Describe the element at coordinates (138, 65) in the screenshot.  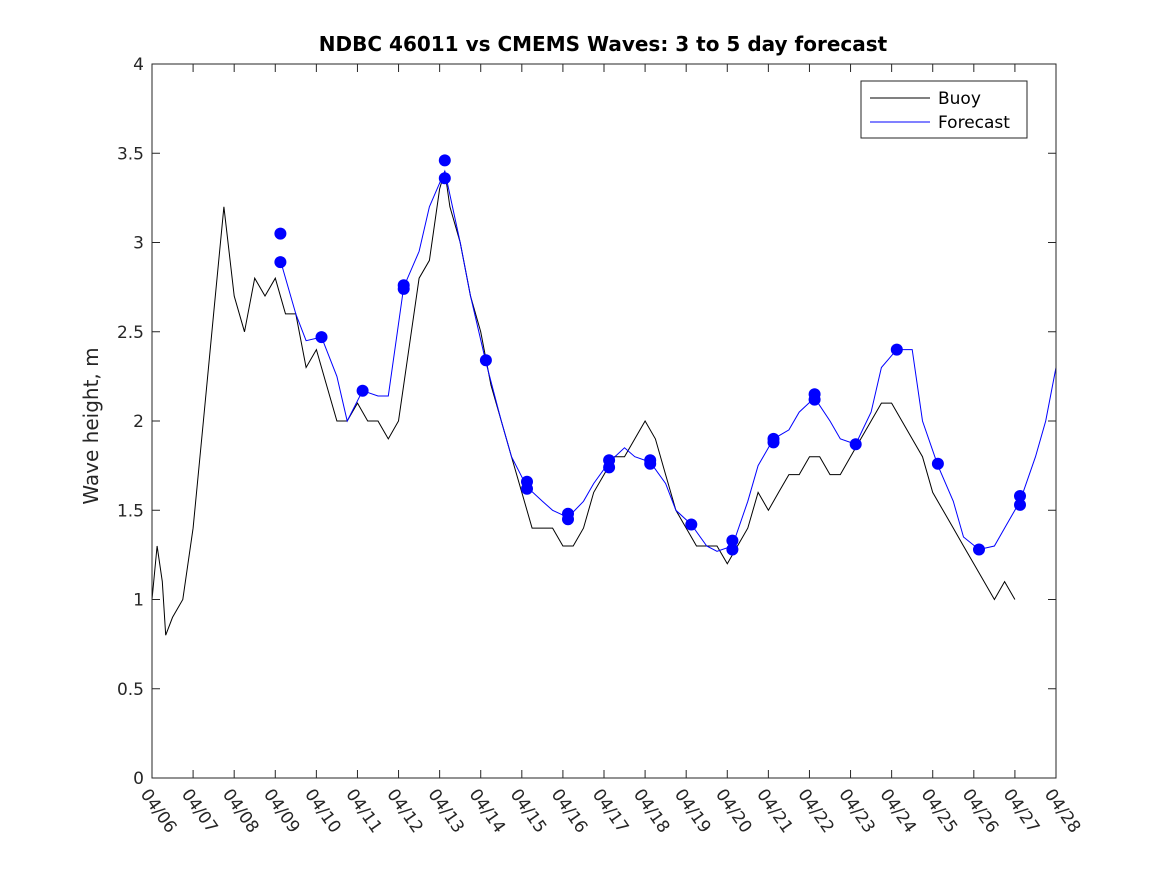
I see `y-tick-label: 4` at that location.